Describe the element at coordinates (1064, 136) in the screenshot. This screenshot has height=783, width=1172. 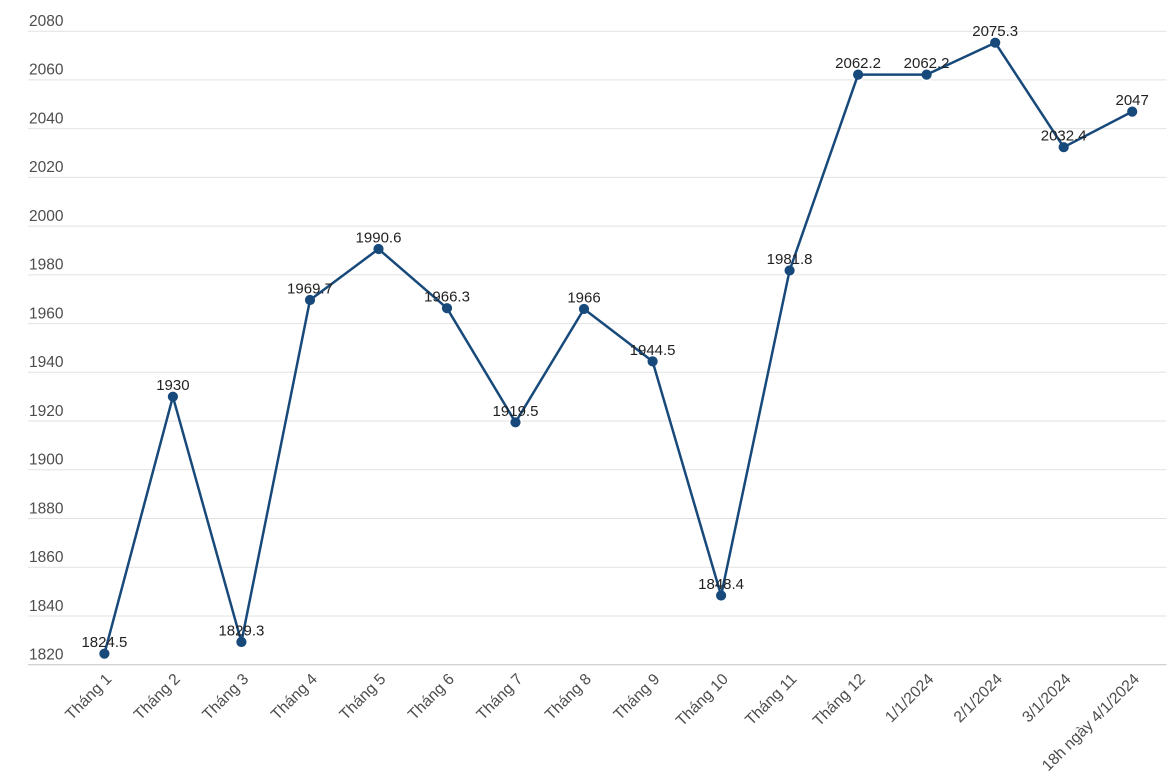
I see `svg-text: 2032.4` at that location.